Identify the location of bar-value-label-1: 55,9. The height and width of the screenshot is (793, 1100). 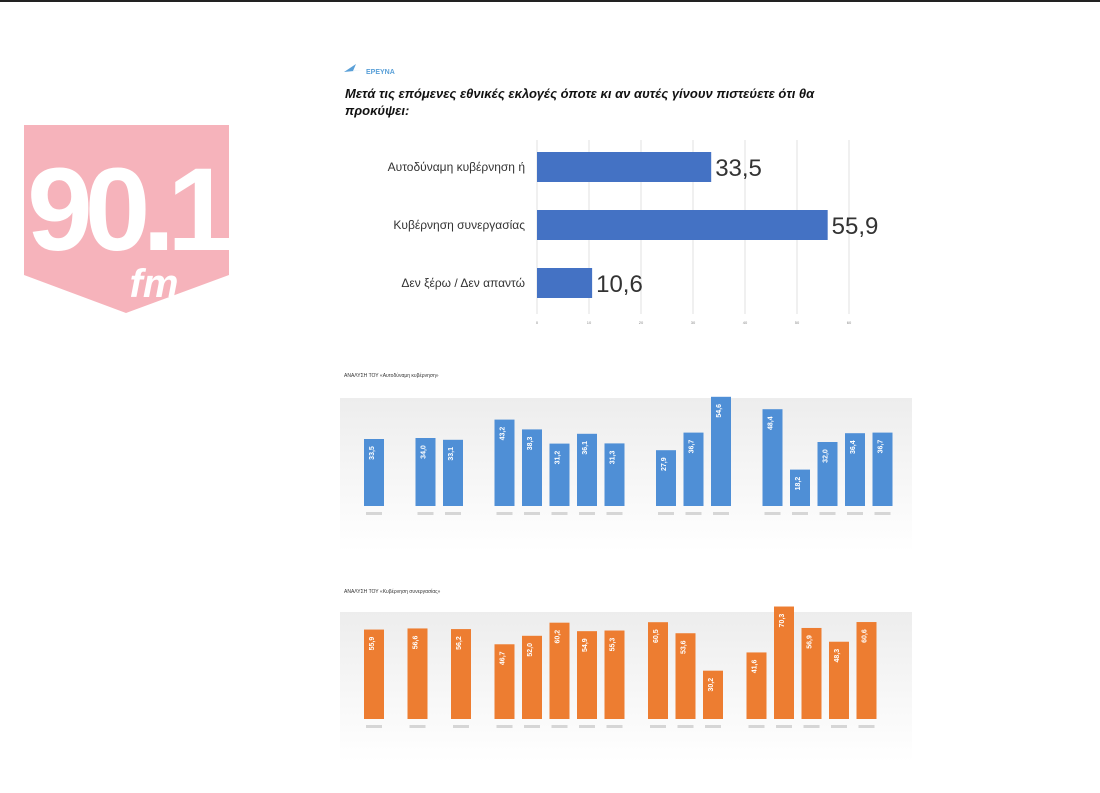
(855, 226).